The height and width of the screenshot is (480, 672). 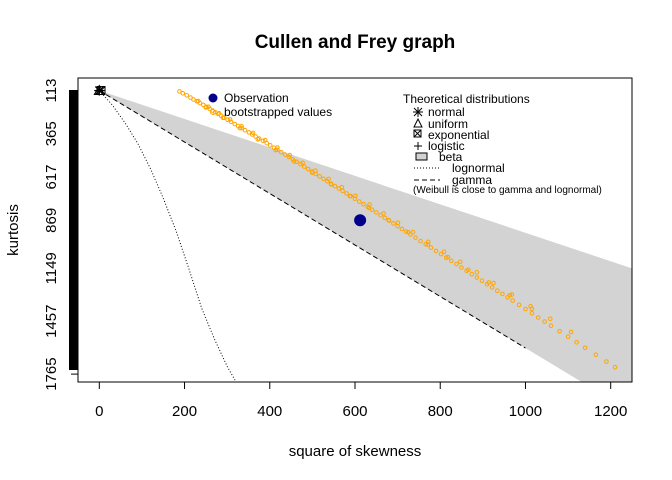 What do you see at coordinates (99, 411) in the screenshot?
I see `x-tick-label: 0` at bounding box center [99, 411].